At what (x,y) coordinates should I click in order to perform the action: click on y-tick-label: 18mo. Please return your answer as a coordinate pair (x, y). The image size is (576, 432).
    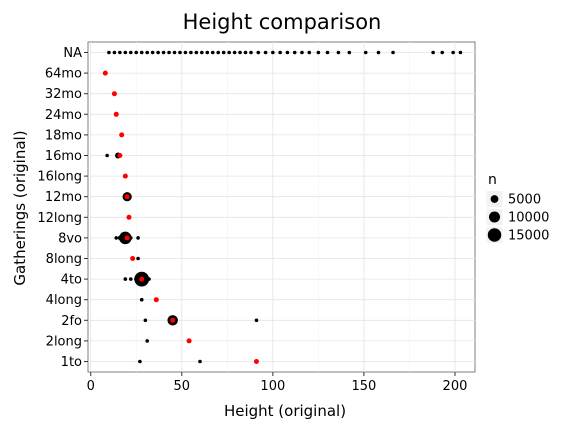
    Looking at the image, I should click on (63, 135).